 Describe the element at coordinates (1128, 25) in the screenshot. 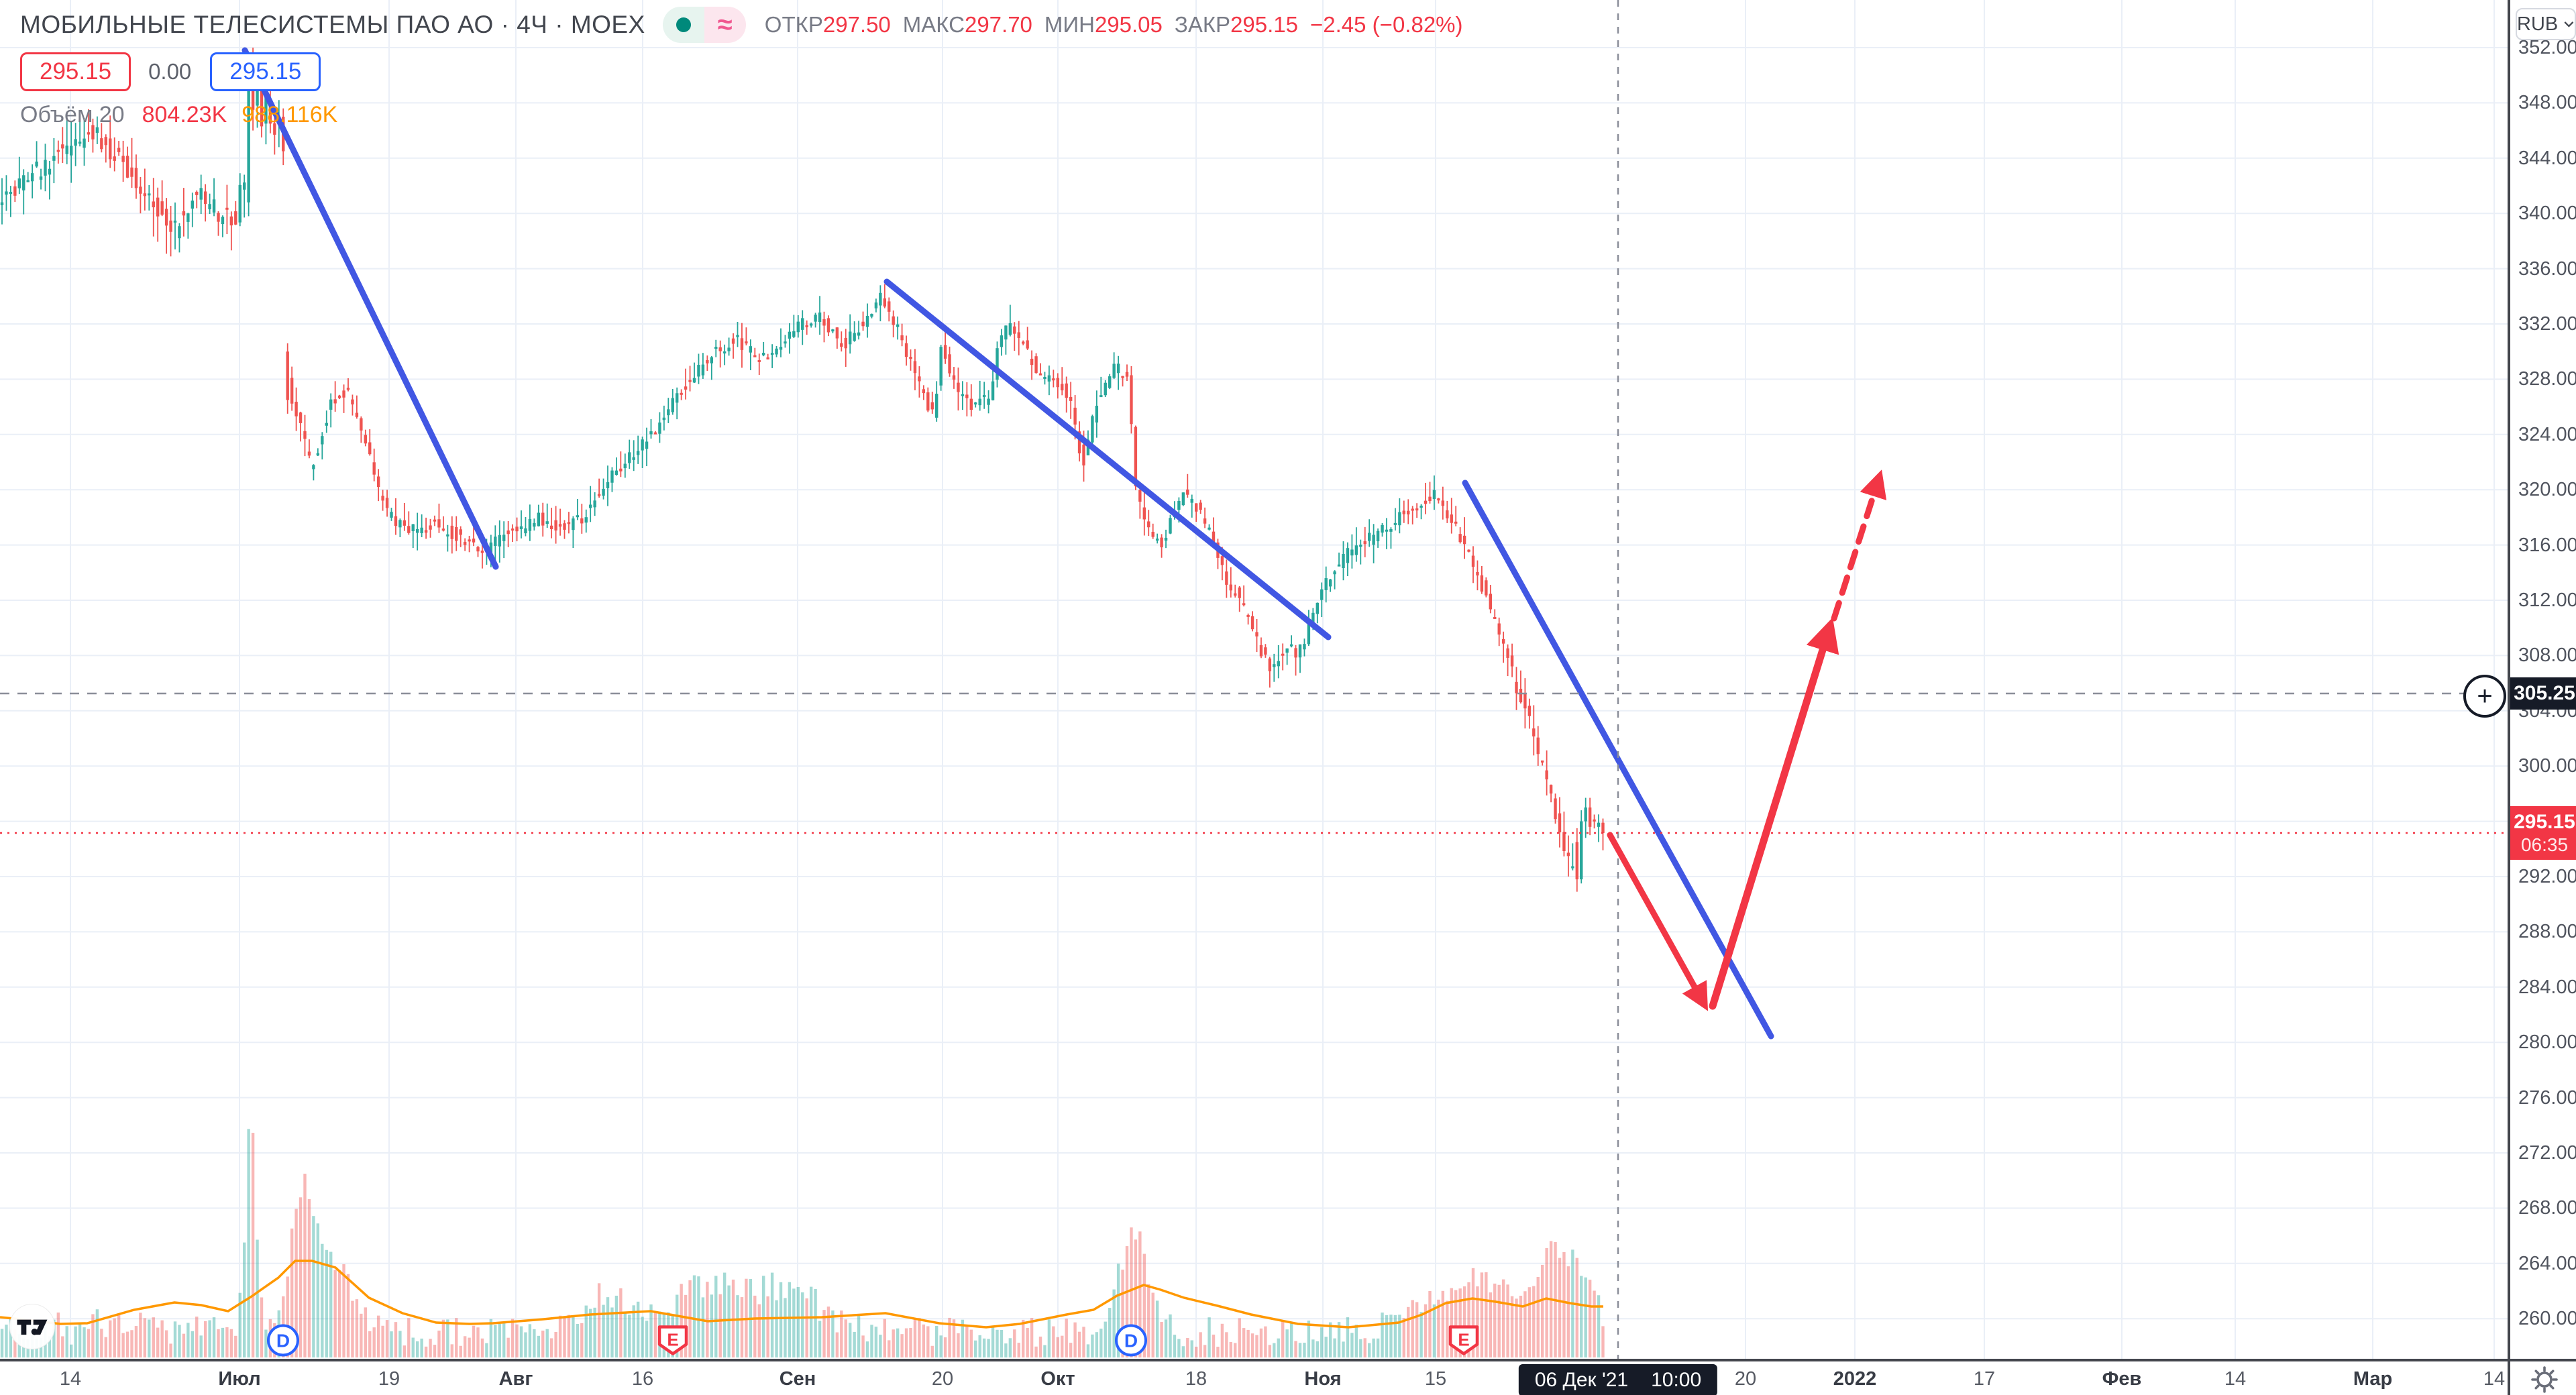

I see `low-value: 295.05` at that location.